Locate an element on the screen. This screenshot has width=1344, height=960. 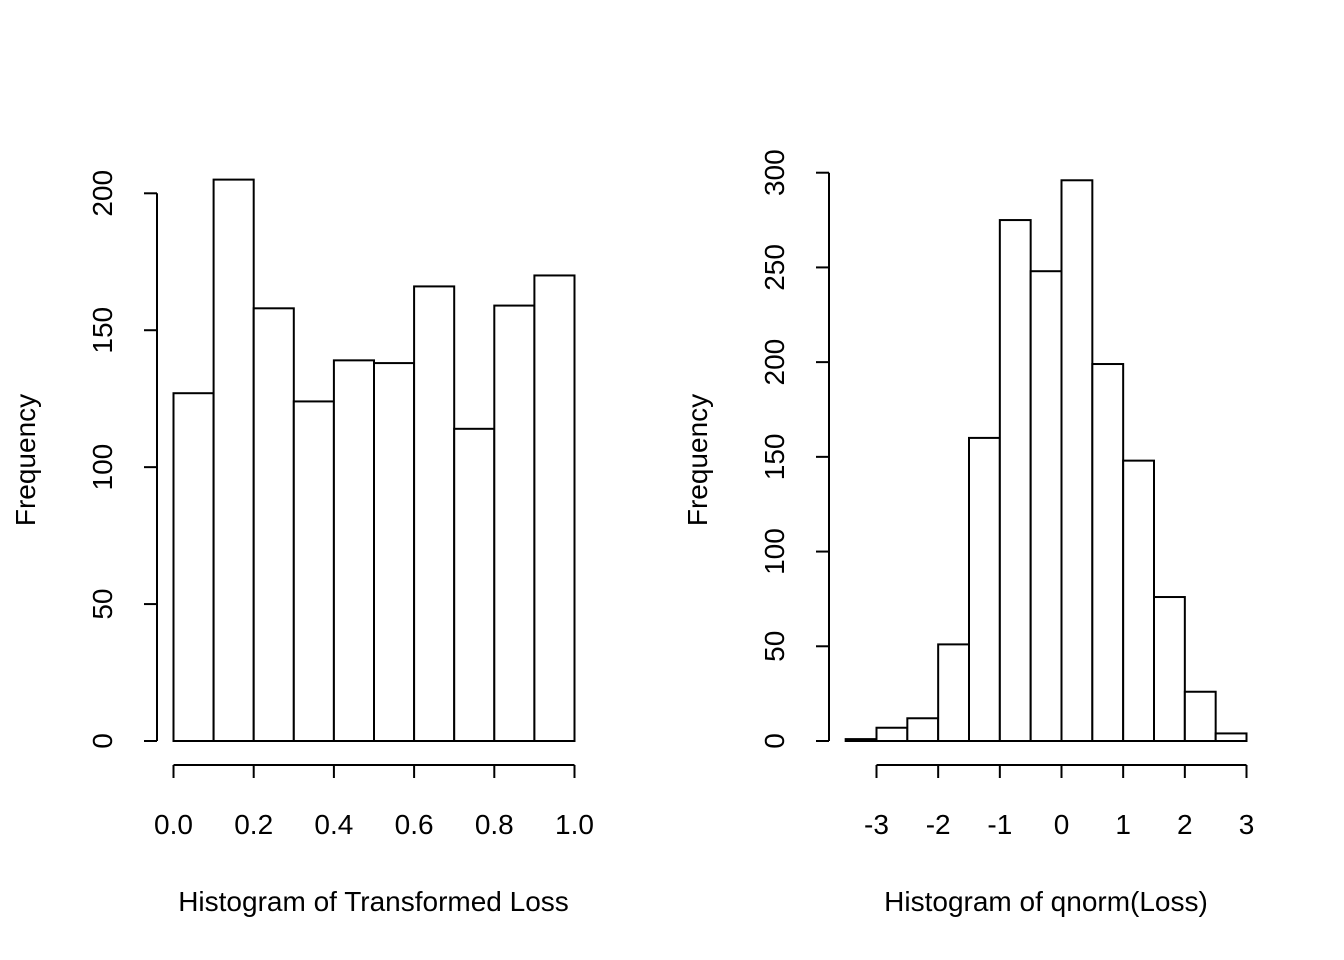
x-tick-label: 2 is located at coordinates (1185, 824).